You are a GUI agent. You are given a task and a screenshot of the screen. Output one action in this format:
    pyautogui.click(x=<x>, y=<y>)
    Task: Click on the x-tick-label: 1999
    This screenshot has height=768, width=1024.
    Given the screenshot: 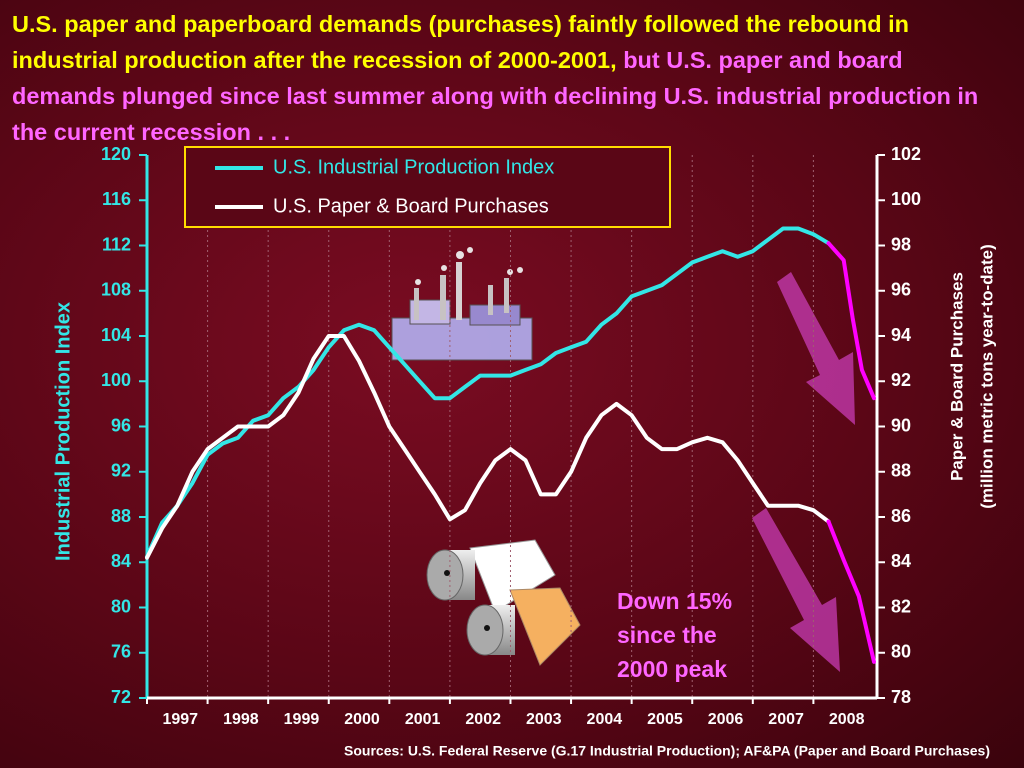 What is the action you would take?
    pyautogui.click(x=302, y=719)
    